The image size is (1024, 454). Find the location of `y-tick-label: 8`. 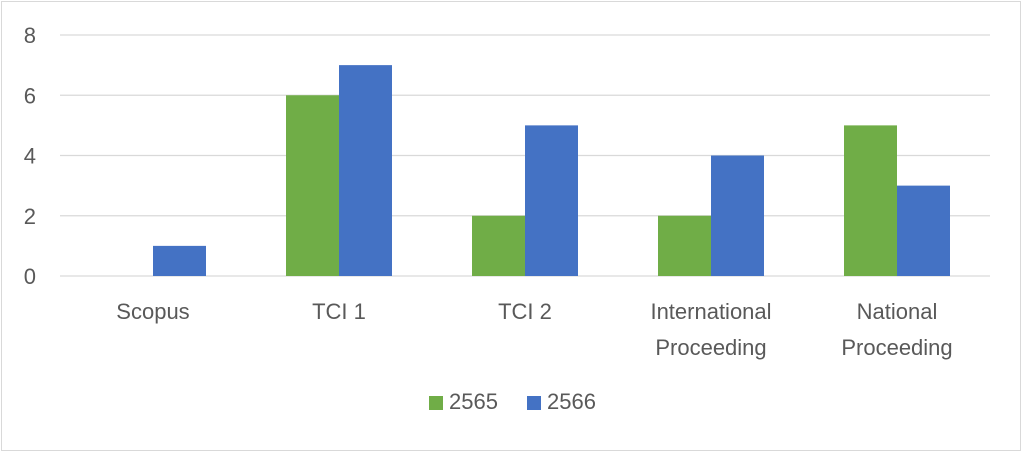

y-tick-label: 8 is located at coordinates (30, 35).